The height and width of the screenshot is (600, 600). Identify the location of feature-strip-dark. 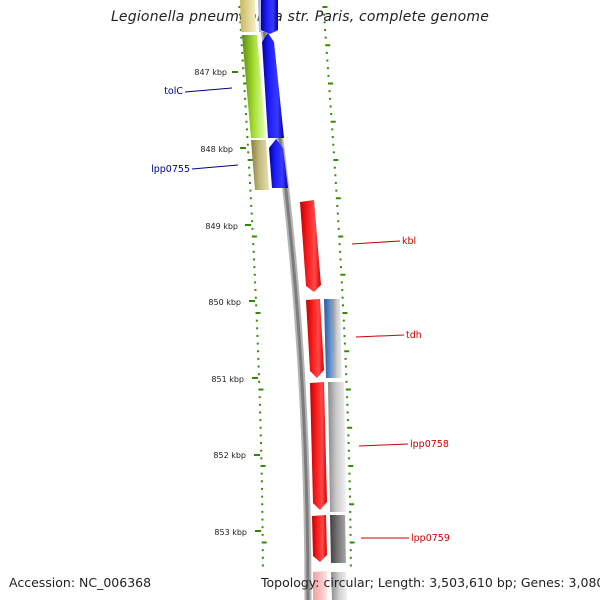
(338, 539).